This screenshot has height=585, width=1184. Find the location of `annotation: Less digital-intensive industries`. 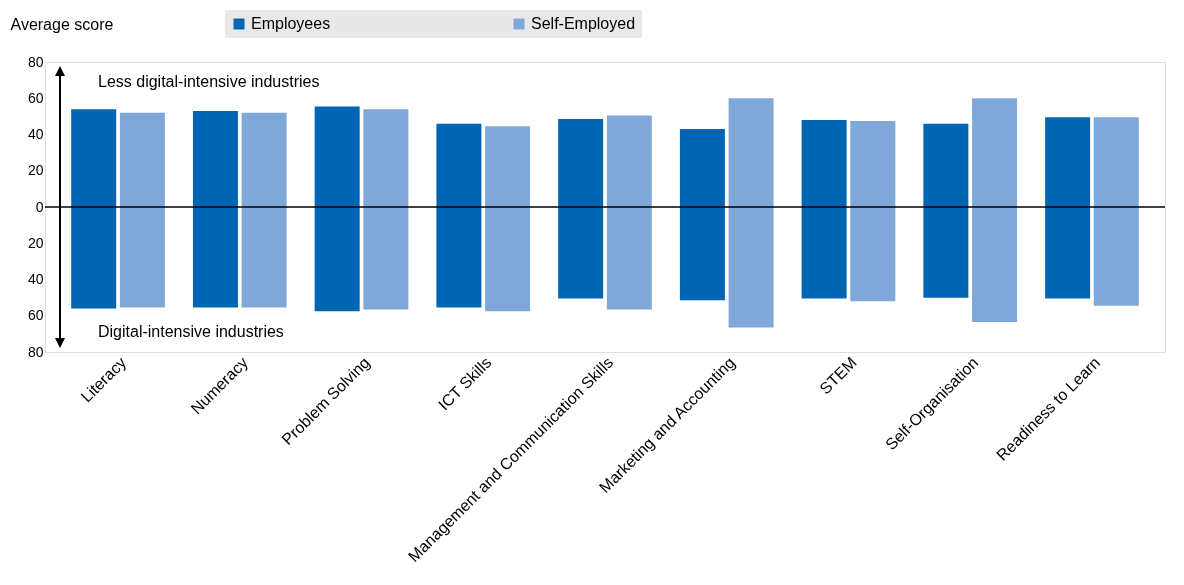

annotation: Less digital-intensive industries is located at coordinates (209, 81).